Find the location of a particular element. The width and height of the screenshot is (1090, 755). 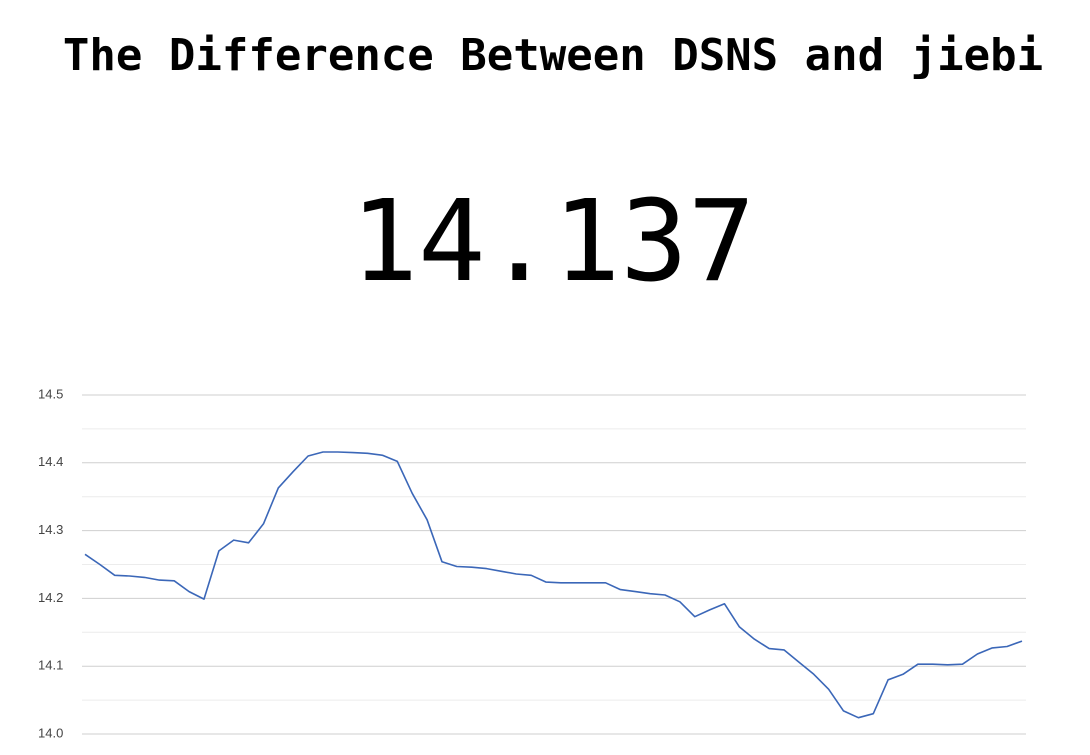

y-tick-label: 14.1 is located at coordinates (50, 665).